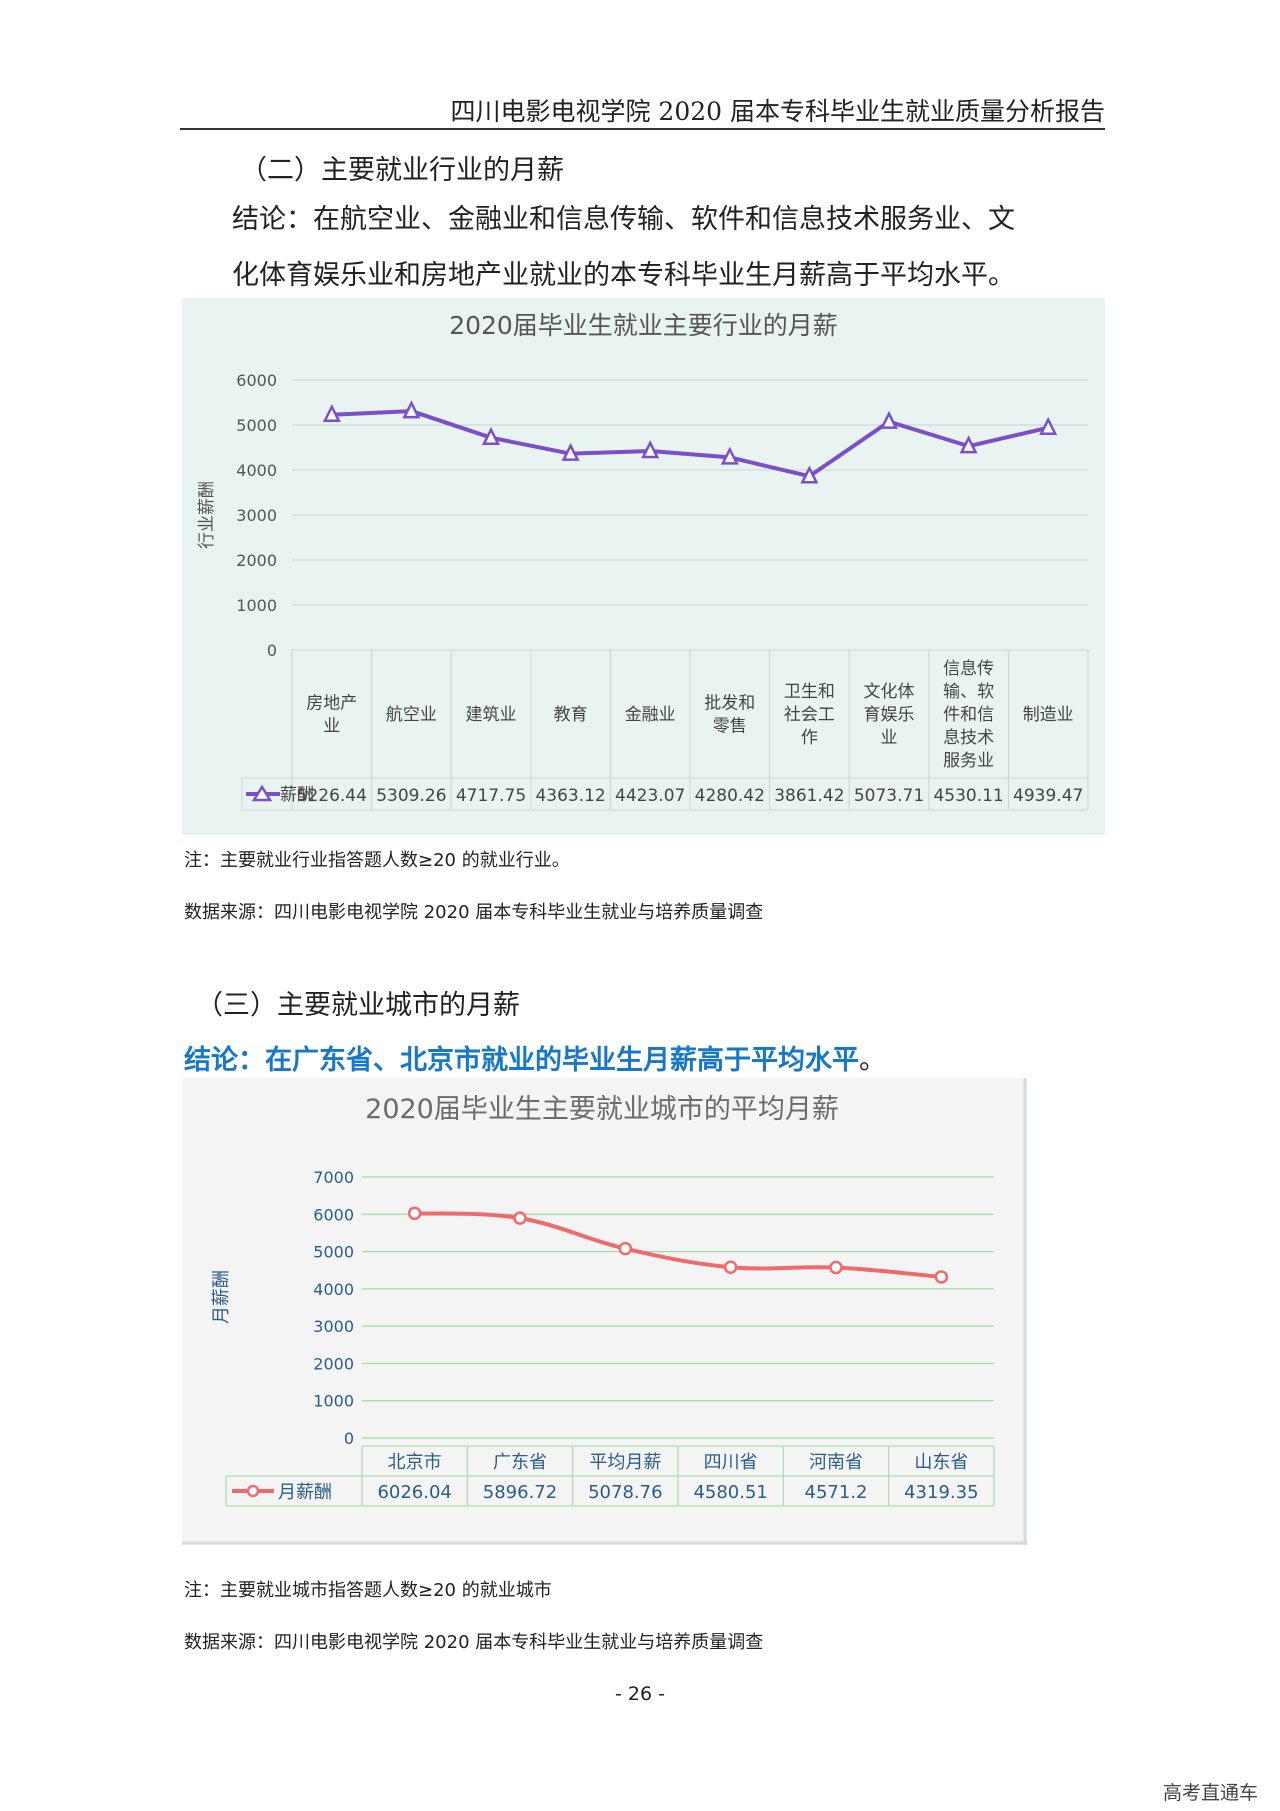 This screenshot has width=1280, height=1811. I want to click on category-label: 北京市, so click(415, 1462).